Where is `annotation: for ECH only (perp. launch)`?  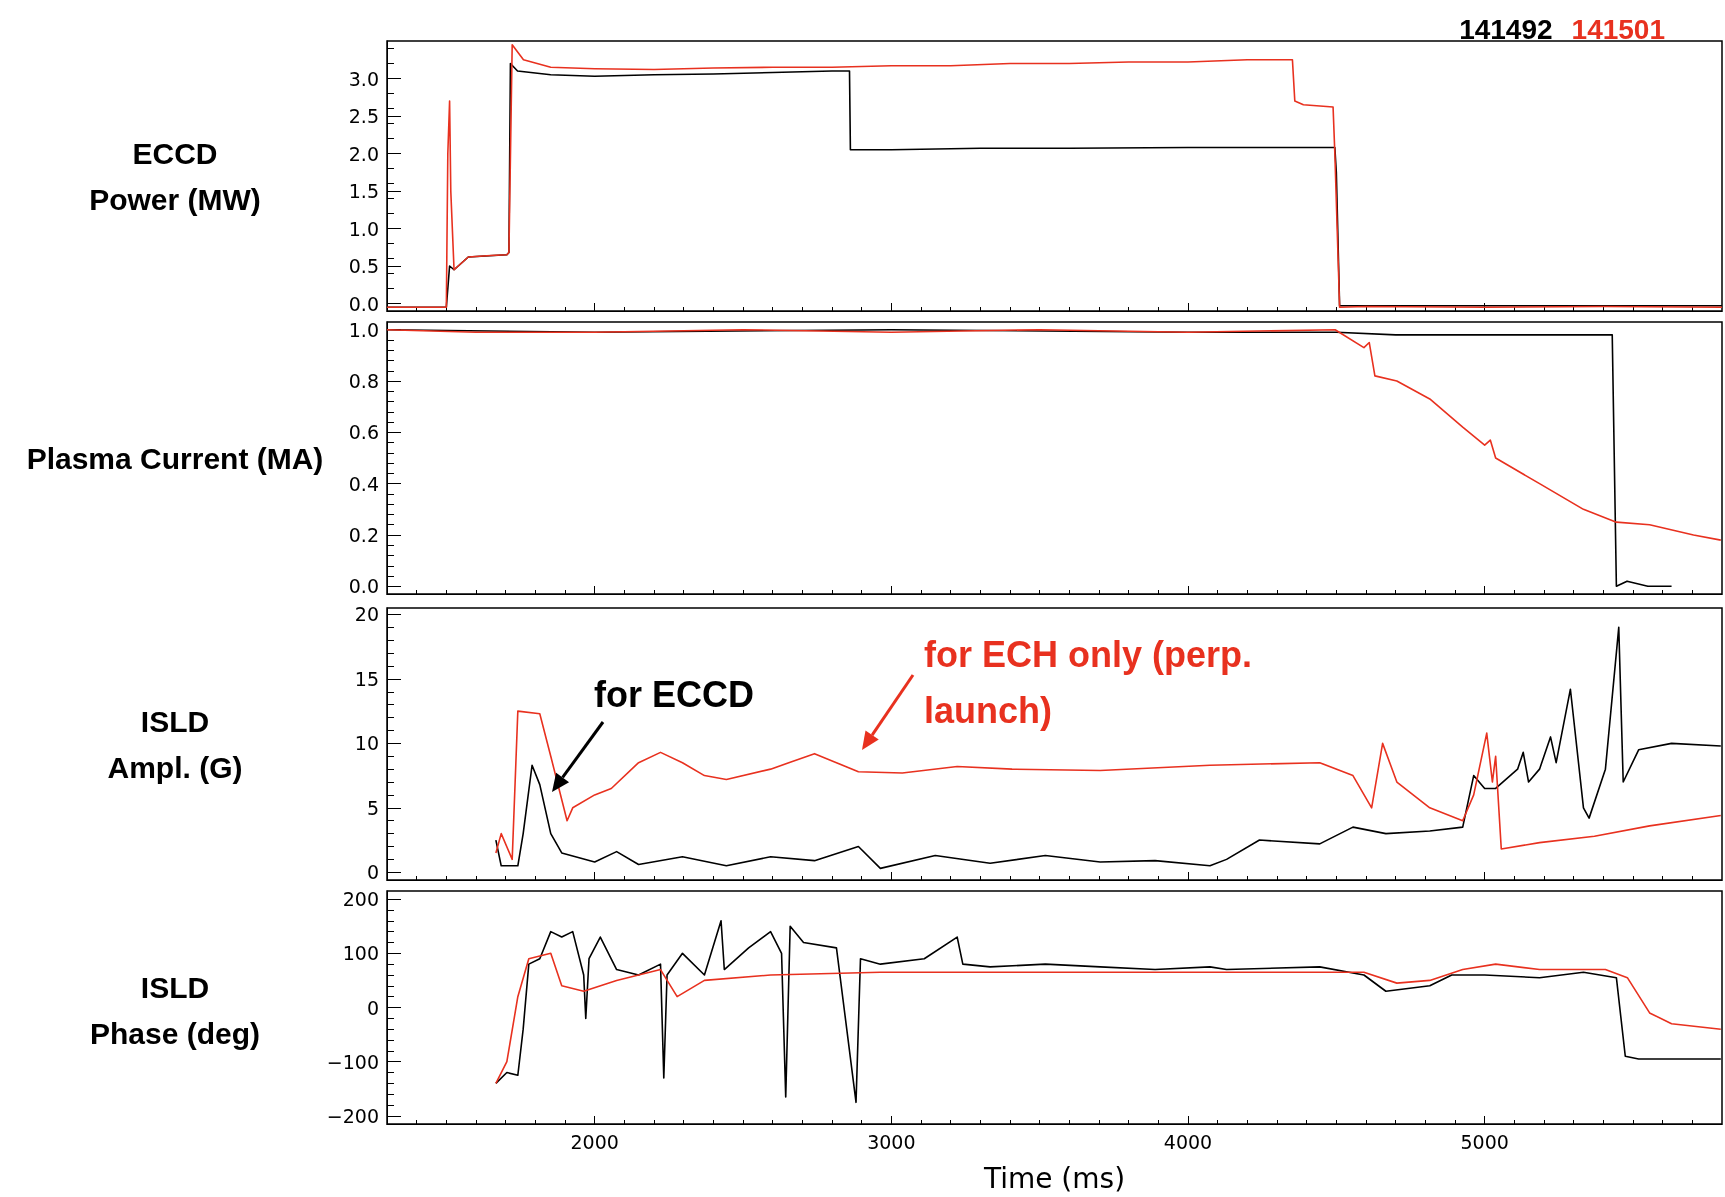 annotation: for ECH only (perp. launch) is located at coordinates (1088, 682).